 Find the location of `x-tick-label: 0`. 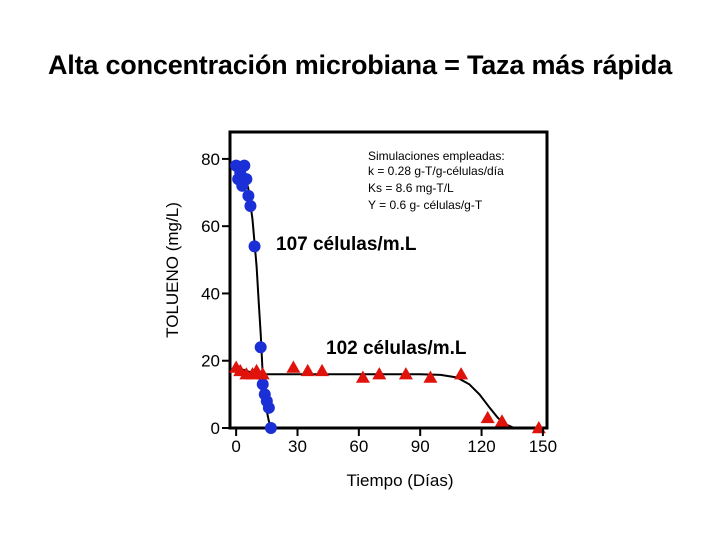

x-tick-label: 0 is located at coordinates (235, 446).